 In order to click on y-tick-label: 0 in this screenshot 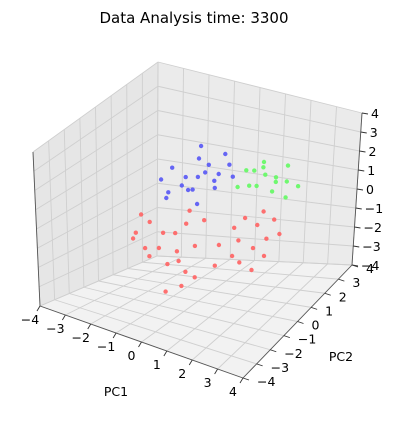, I will do `click(316, 325)`.